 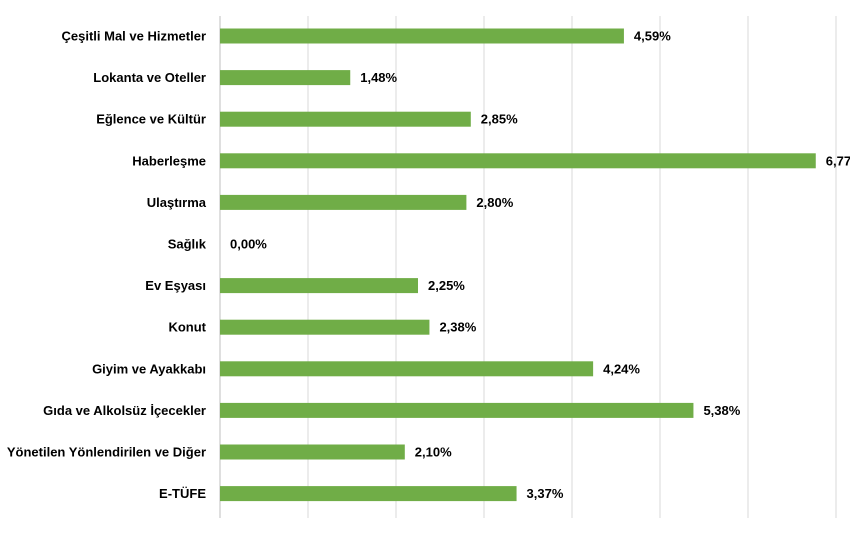 I want to click on category-label: Sağlık, so click(x=187, y=244).